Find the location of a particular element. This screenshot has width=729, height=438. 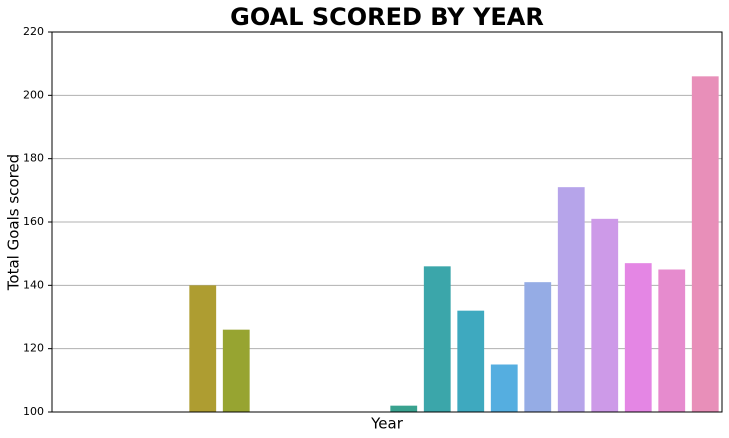

y-tick-label: 220 is located at coordinates (33, 31).